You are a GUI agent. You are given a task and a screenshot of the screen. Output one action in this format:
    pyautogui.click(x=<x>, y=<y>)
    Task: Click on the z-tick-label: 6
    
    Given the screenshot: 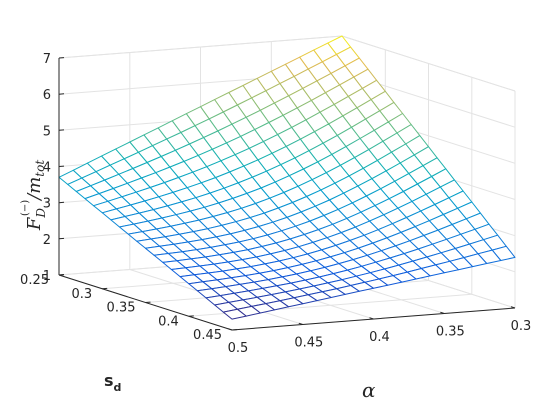 What is the action you would take?
    pyautogui.click(x=47, y=95)
    